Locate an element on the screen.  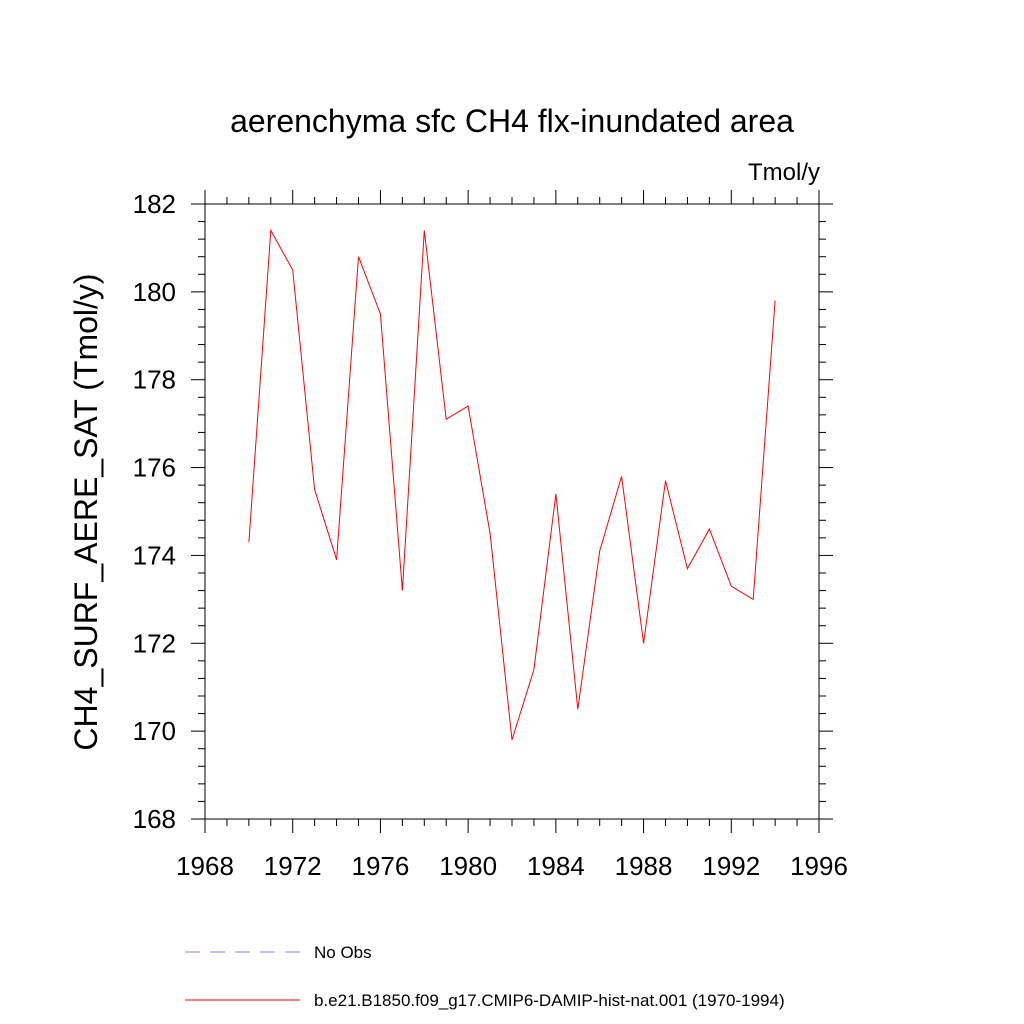
y-tick-label: 178 is located at coordinates (154, 380).